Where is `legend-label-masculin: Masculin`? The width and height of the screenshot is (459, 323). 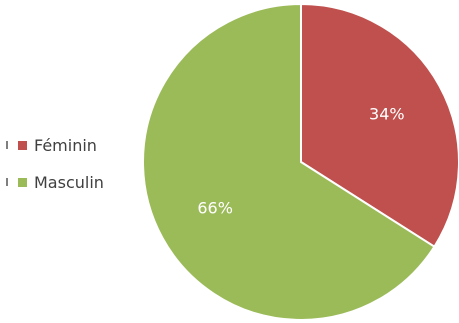 legend-label-masculin: Masculin is located at coordinates (69, 182).